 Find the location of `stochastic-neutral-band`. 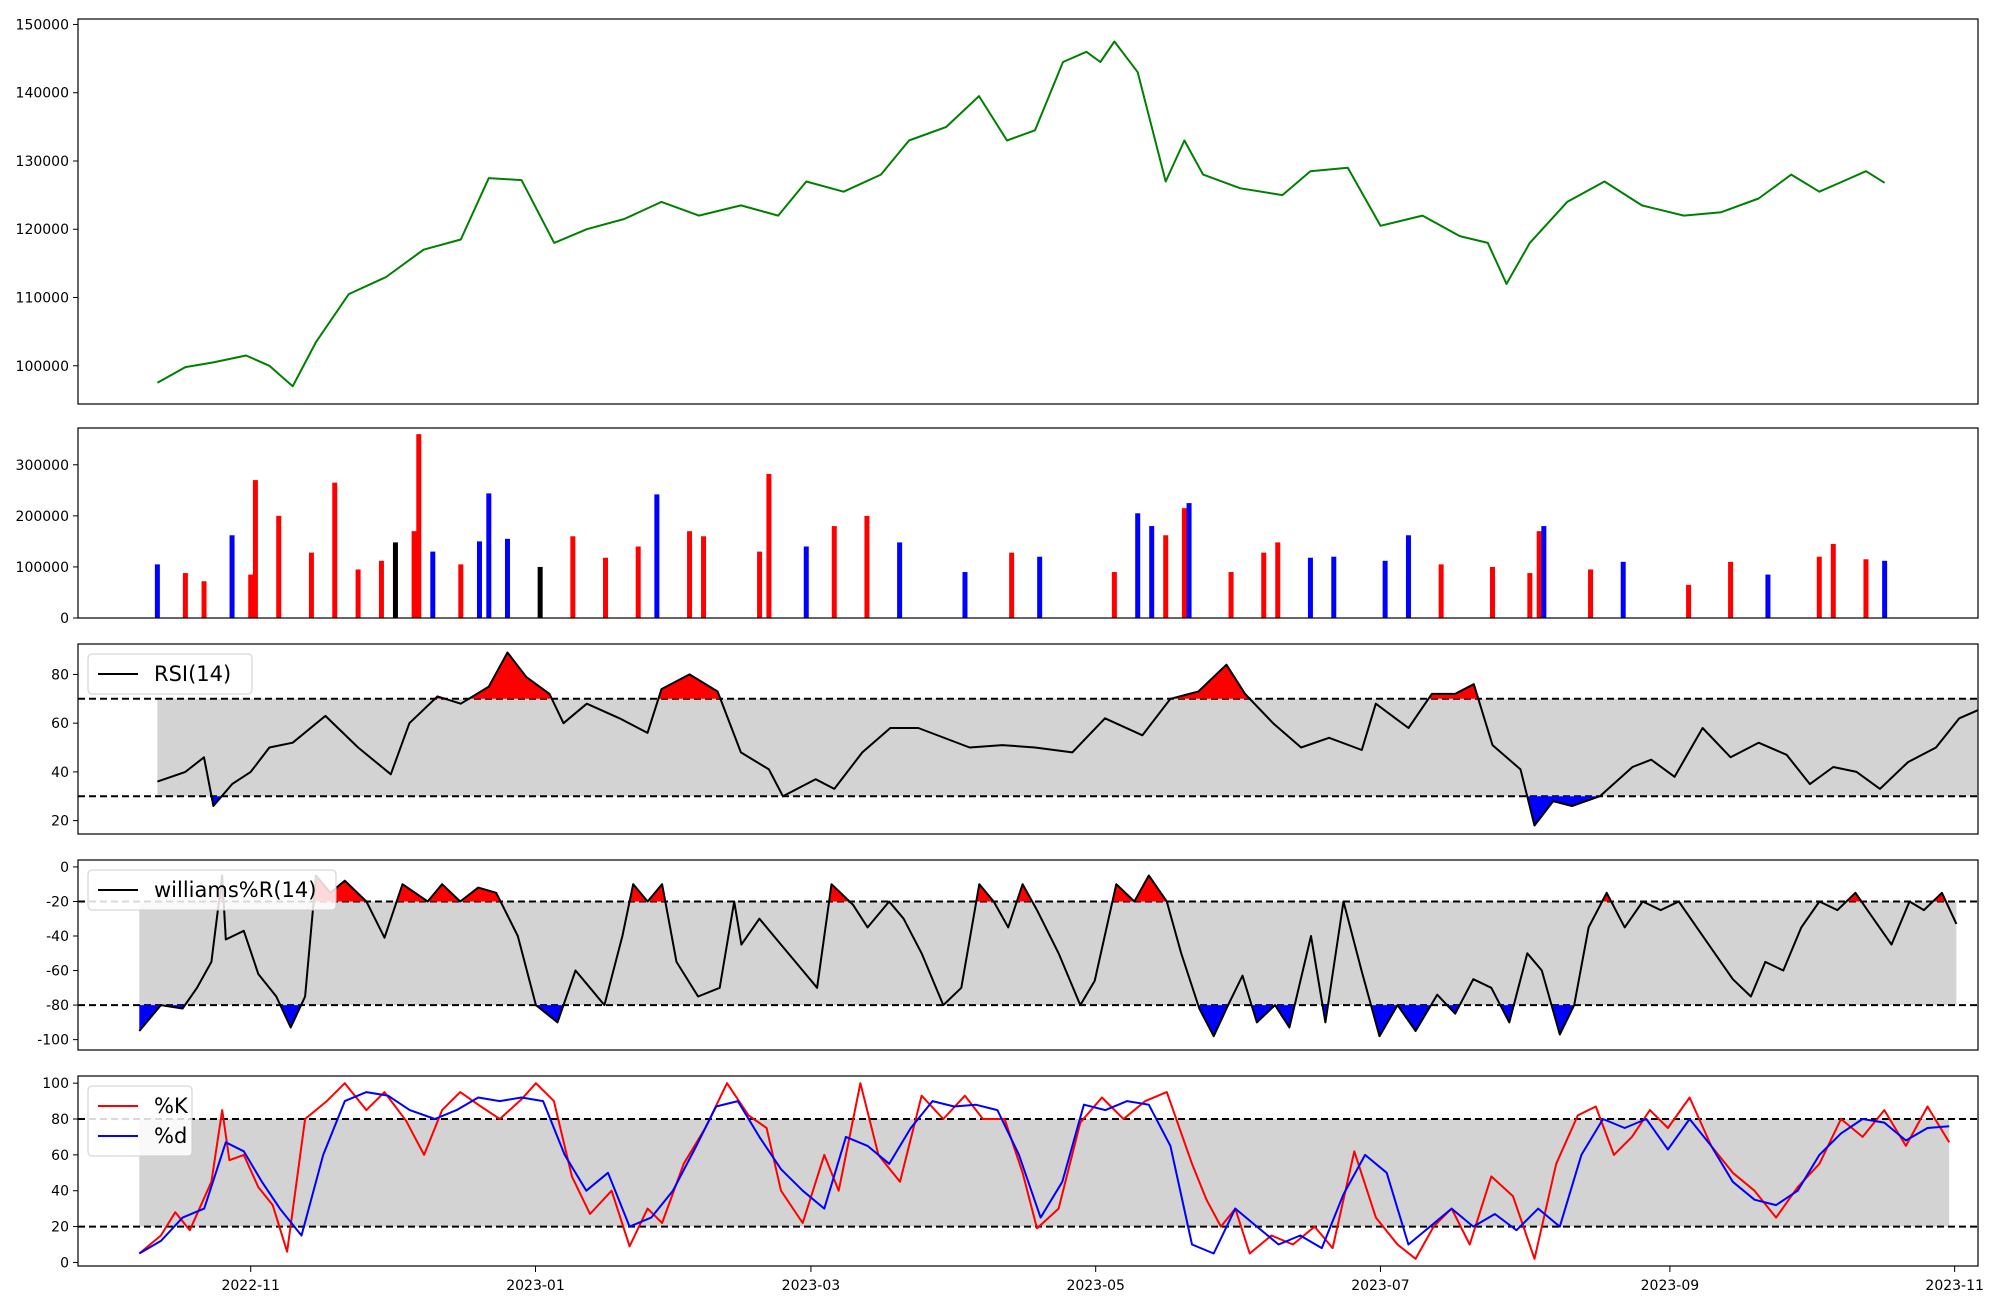

stochastic-neutral-band is located at coordinates (1044, 1173).